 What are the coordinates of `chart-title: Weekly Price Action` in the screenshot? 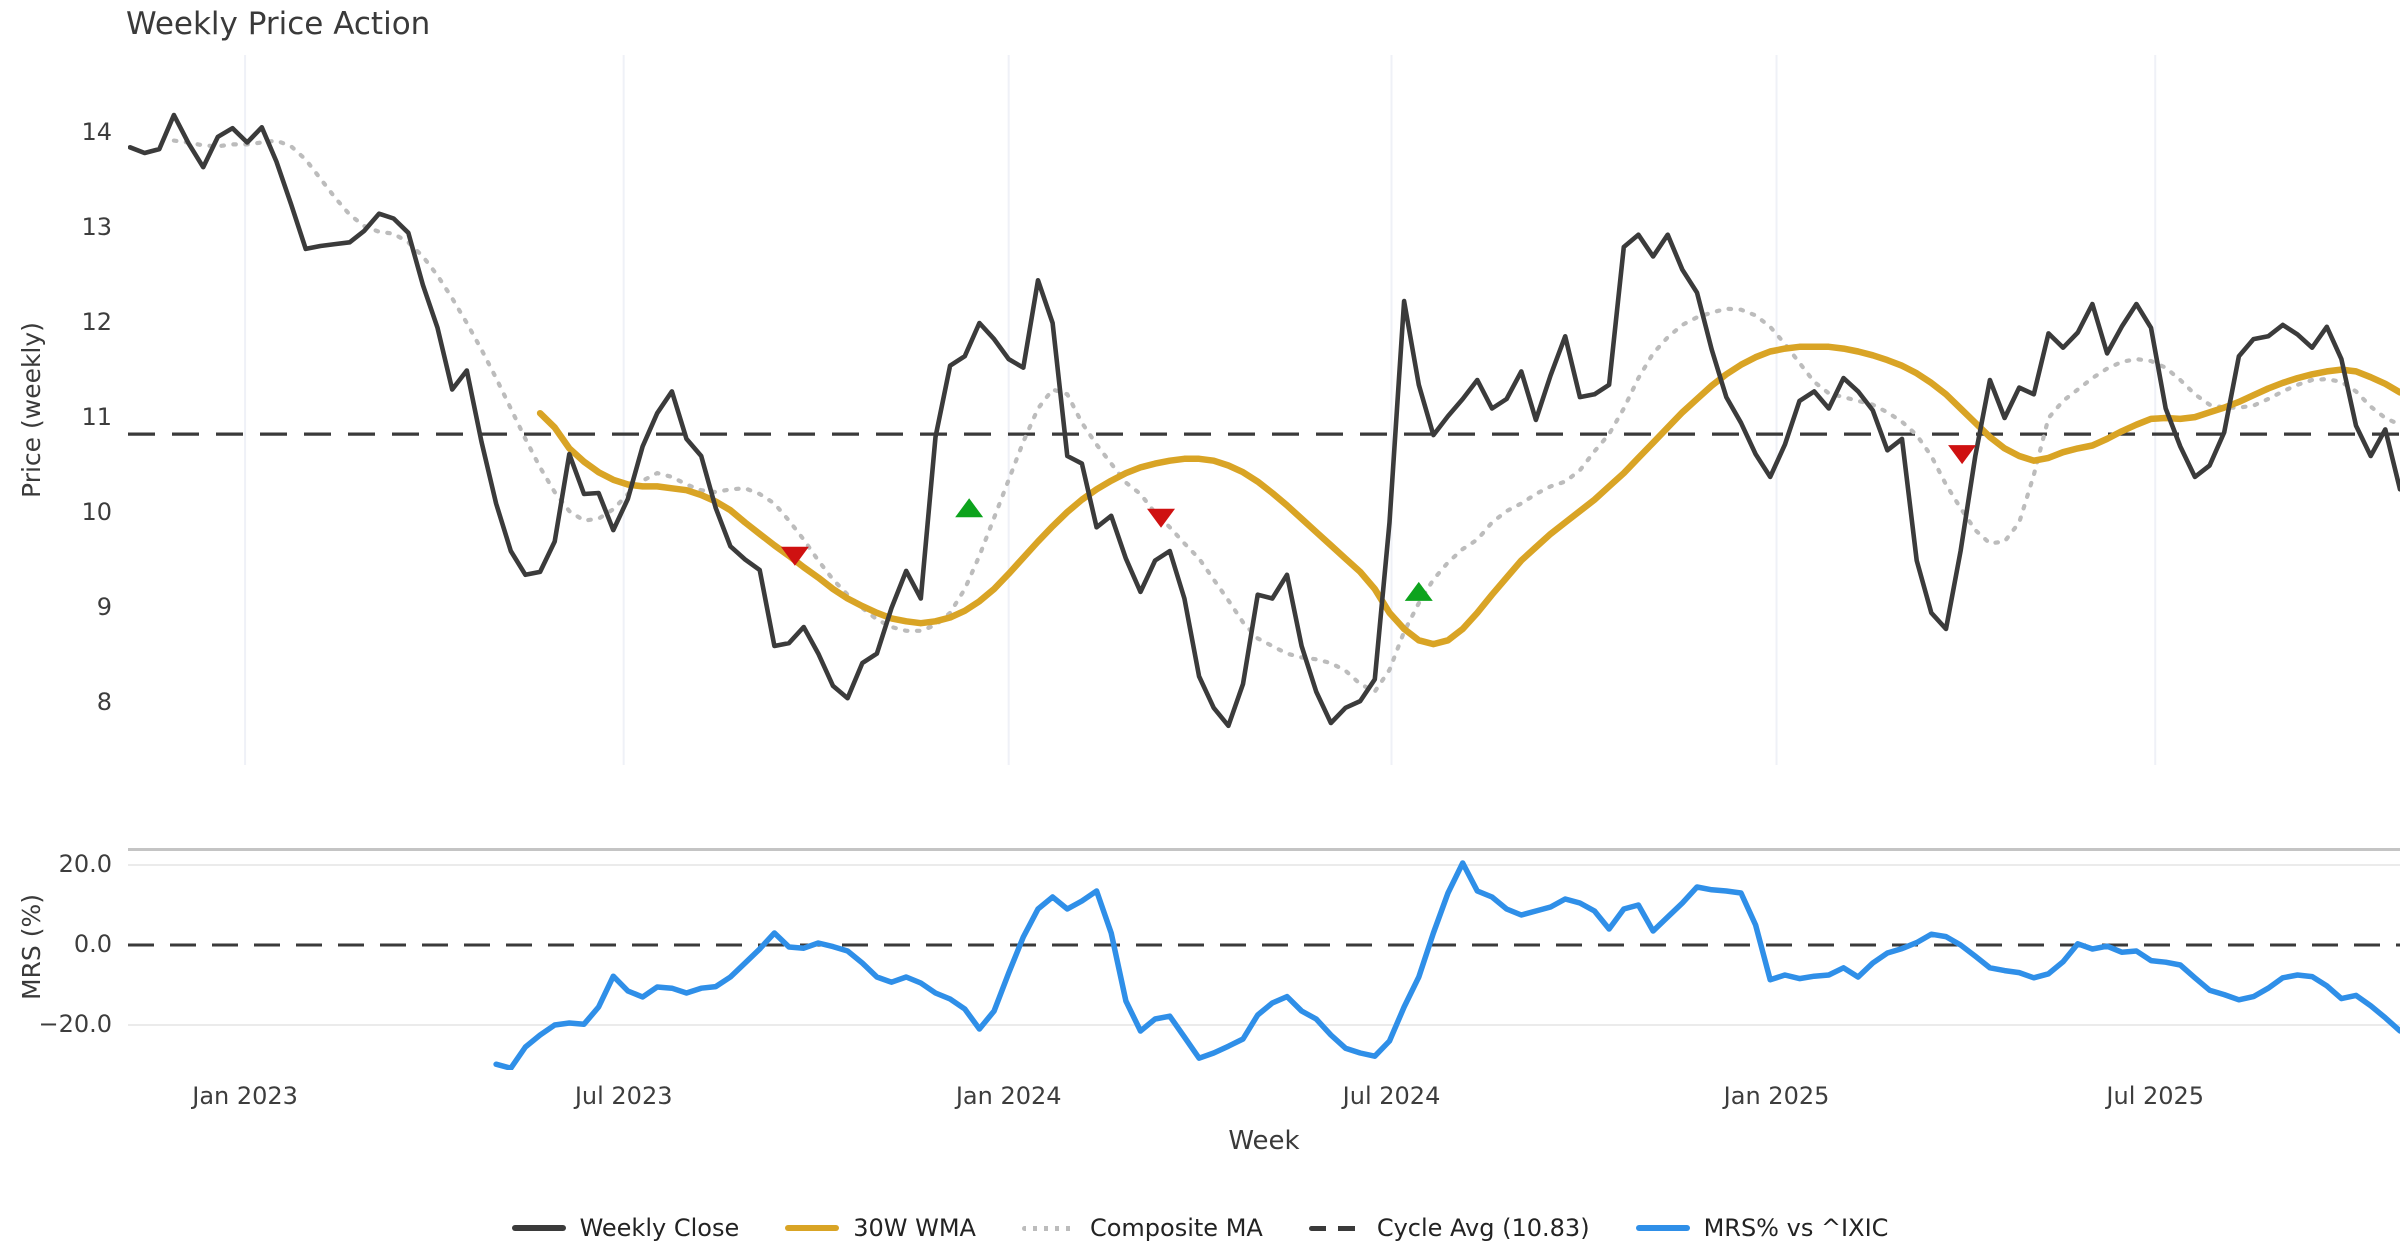 It's located at (278, 24).